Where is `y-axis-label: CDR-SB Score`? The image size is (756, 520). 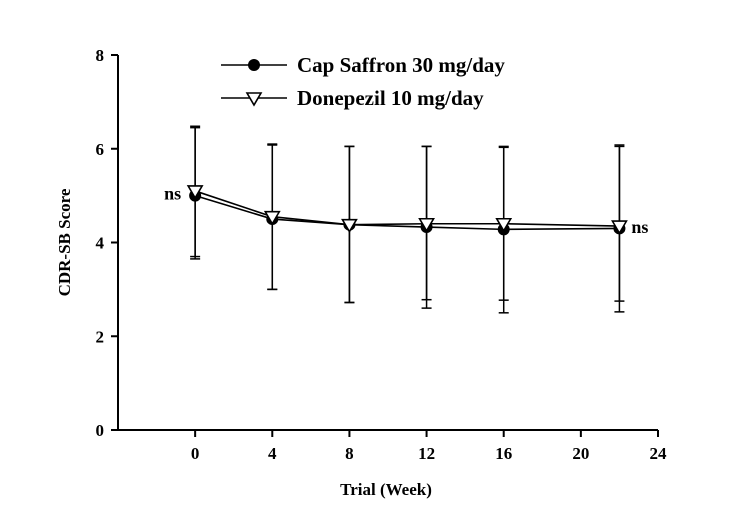
y-axis-label: CDR-SB Score is located at coordinates (64, 242).